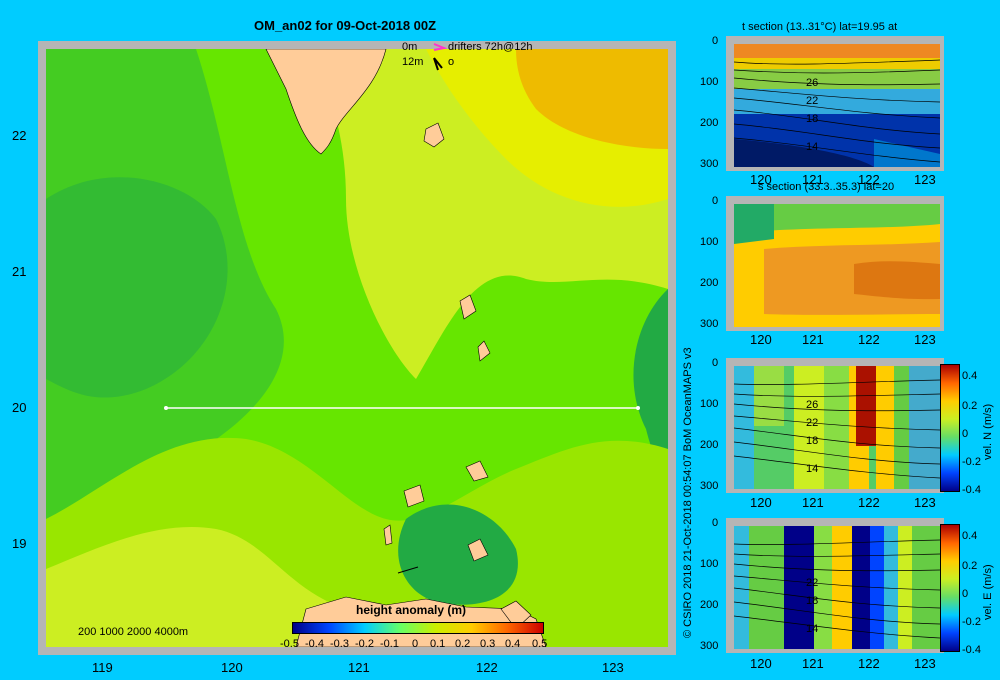 Image resolution: width=1000 pixels, height=680 pixels. What do you see at coordinates (314, 644) in the screenshot?
I see `colorbar-tick: -0.4` at bounding box center [314, 644].